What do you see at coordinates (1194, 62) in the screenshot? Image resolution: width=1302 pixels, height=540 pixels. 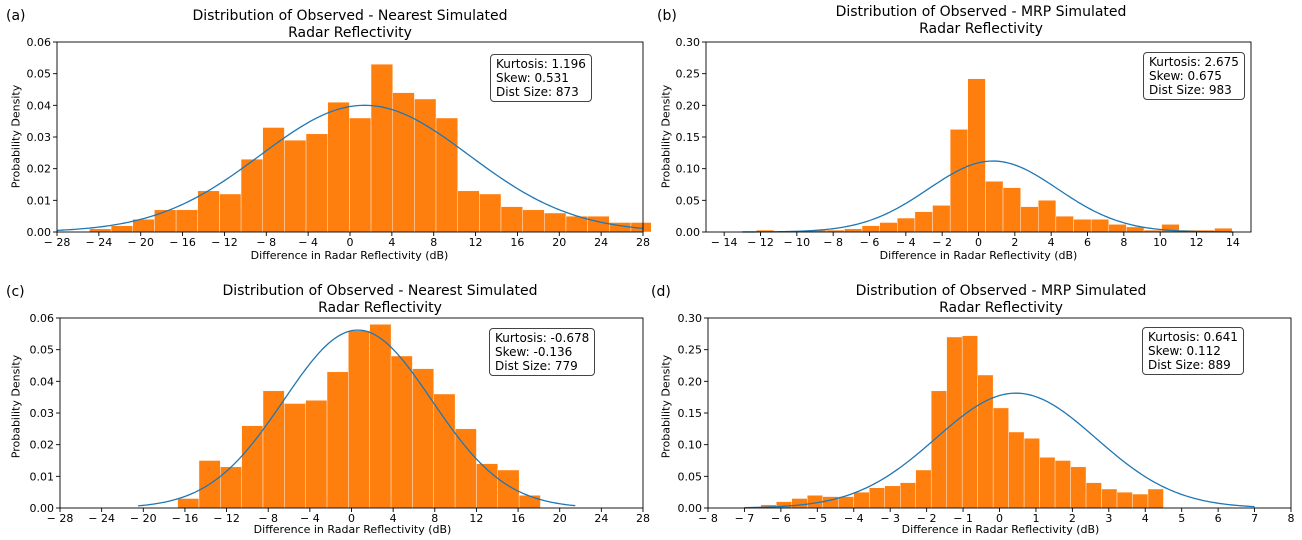 I see `stat-kurtosis: Kurtosis: 2.675` at bounding box center [1194, 62].